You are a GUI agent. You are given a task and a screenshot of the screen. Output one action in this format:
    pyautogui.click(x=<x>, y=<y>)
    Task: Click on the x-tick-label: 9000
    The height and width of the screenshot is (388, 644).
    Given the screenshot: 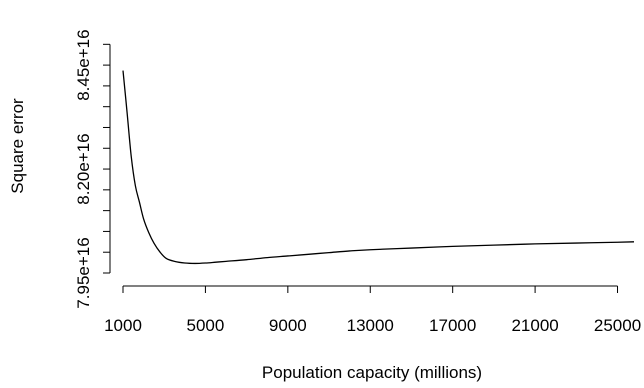 What is the action you would take?
    pyautogui.click(x=288, y=325)
    